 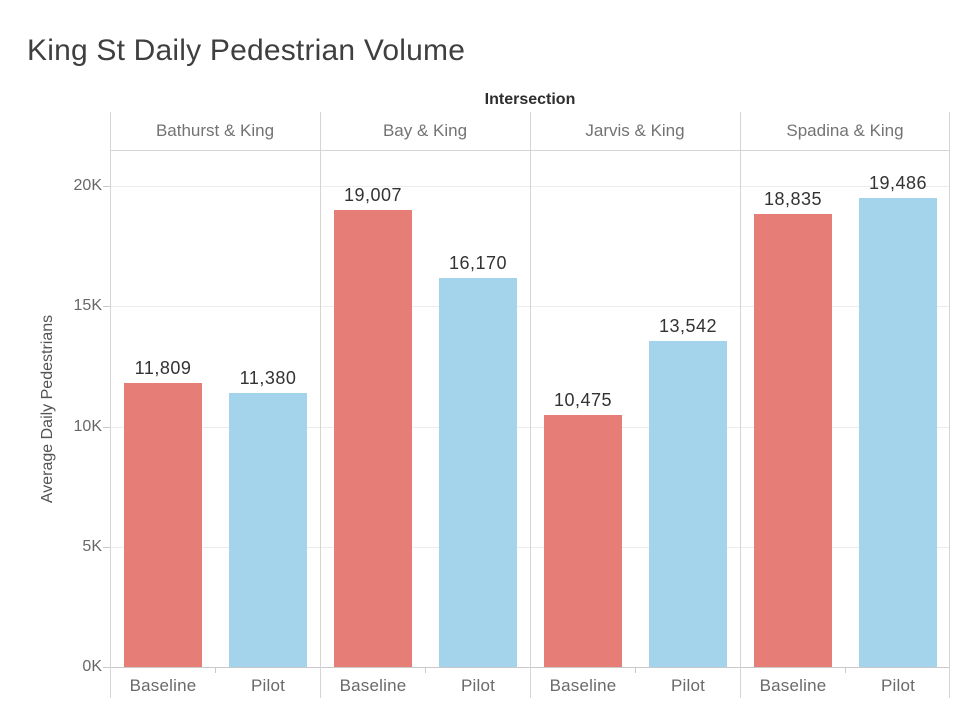 I want to click on y-tick-label: 5K, so click(x=92, y=546).